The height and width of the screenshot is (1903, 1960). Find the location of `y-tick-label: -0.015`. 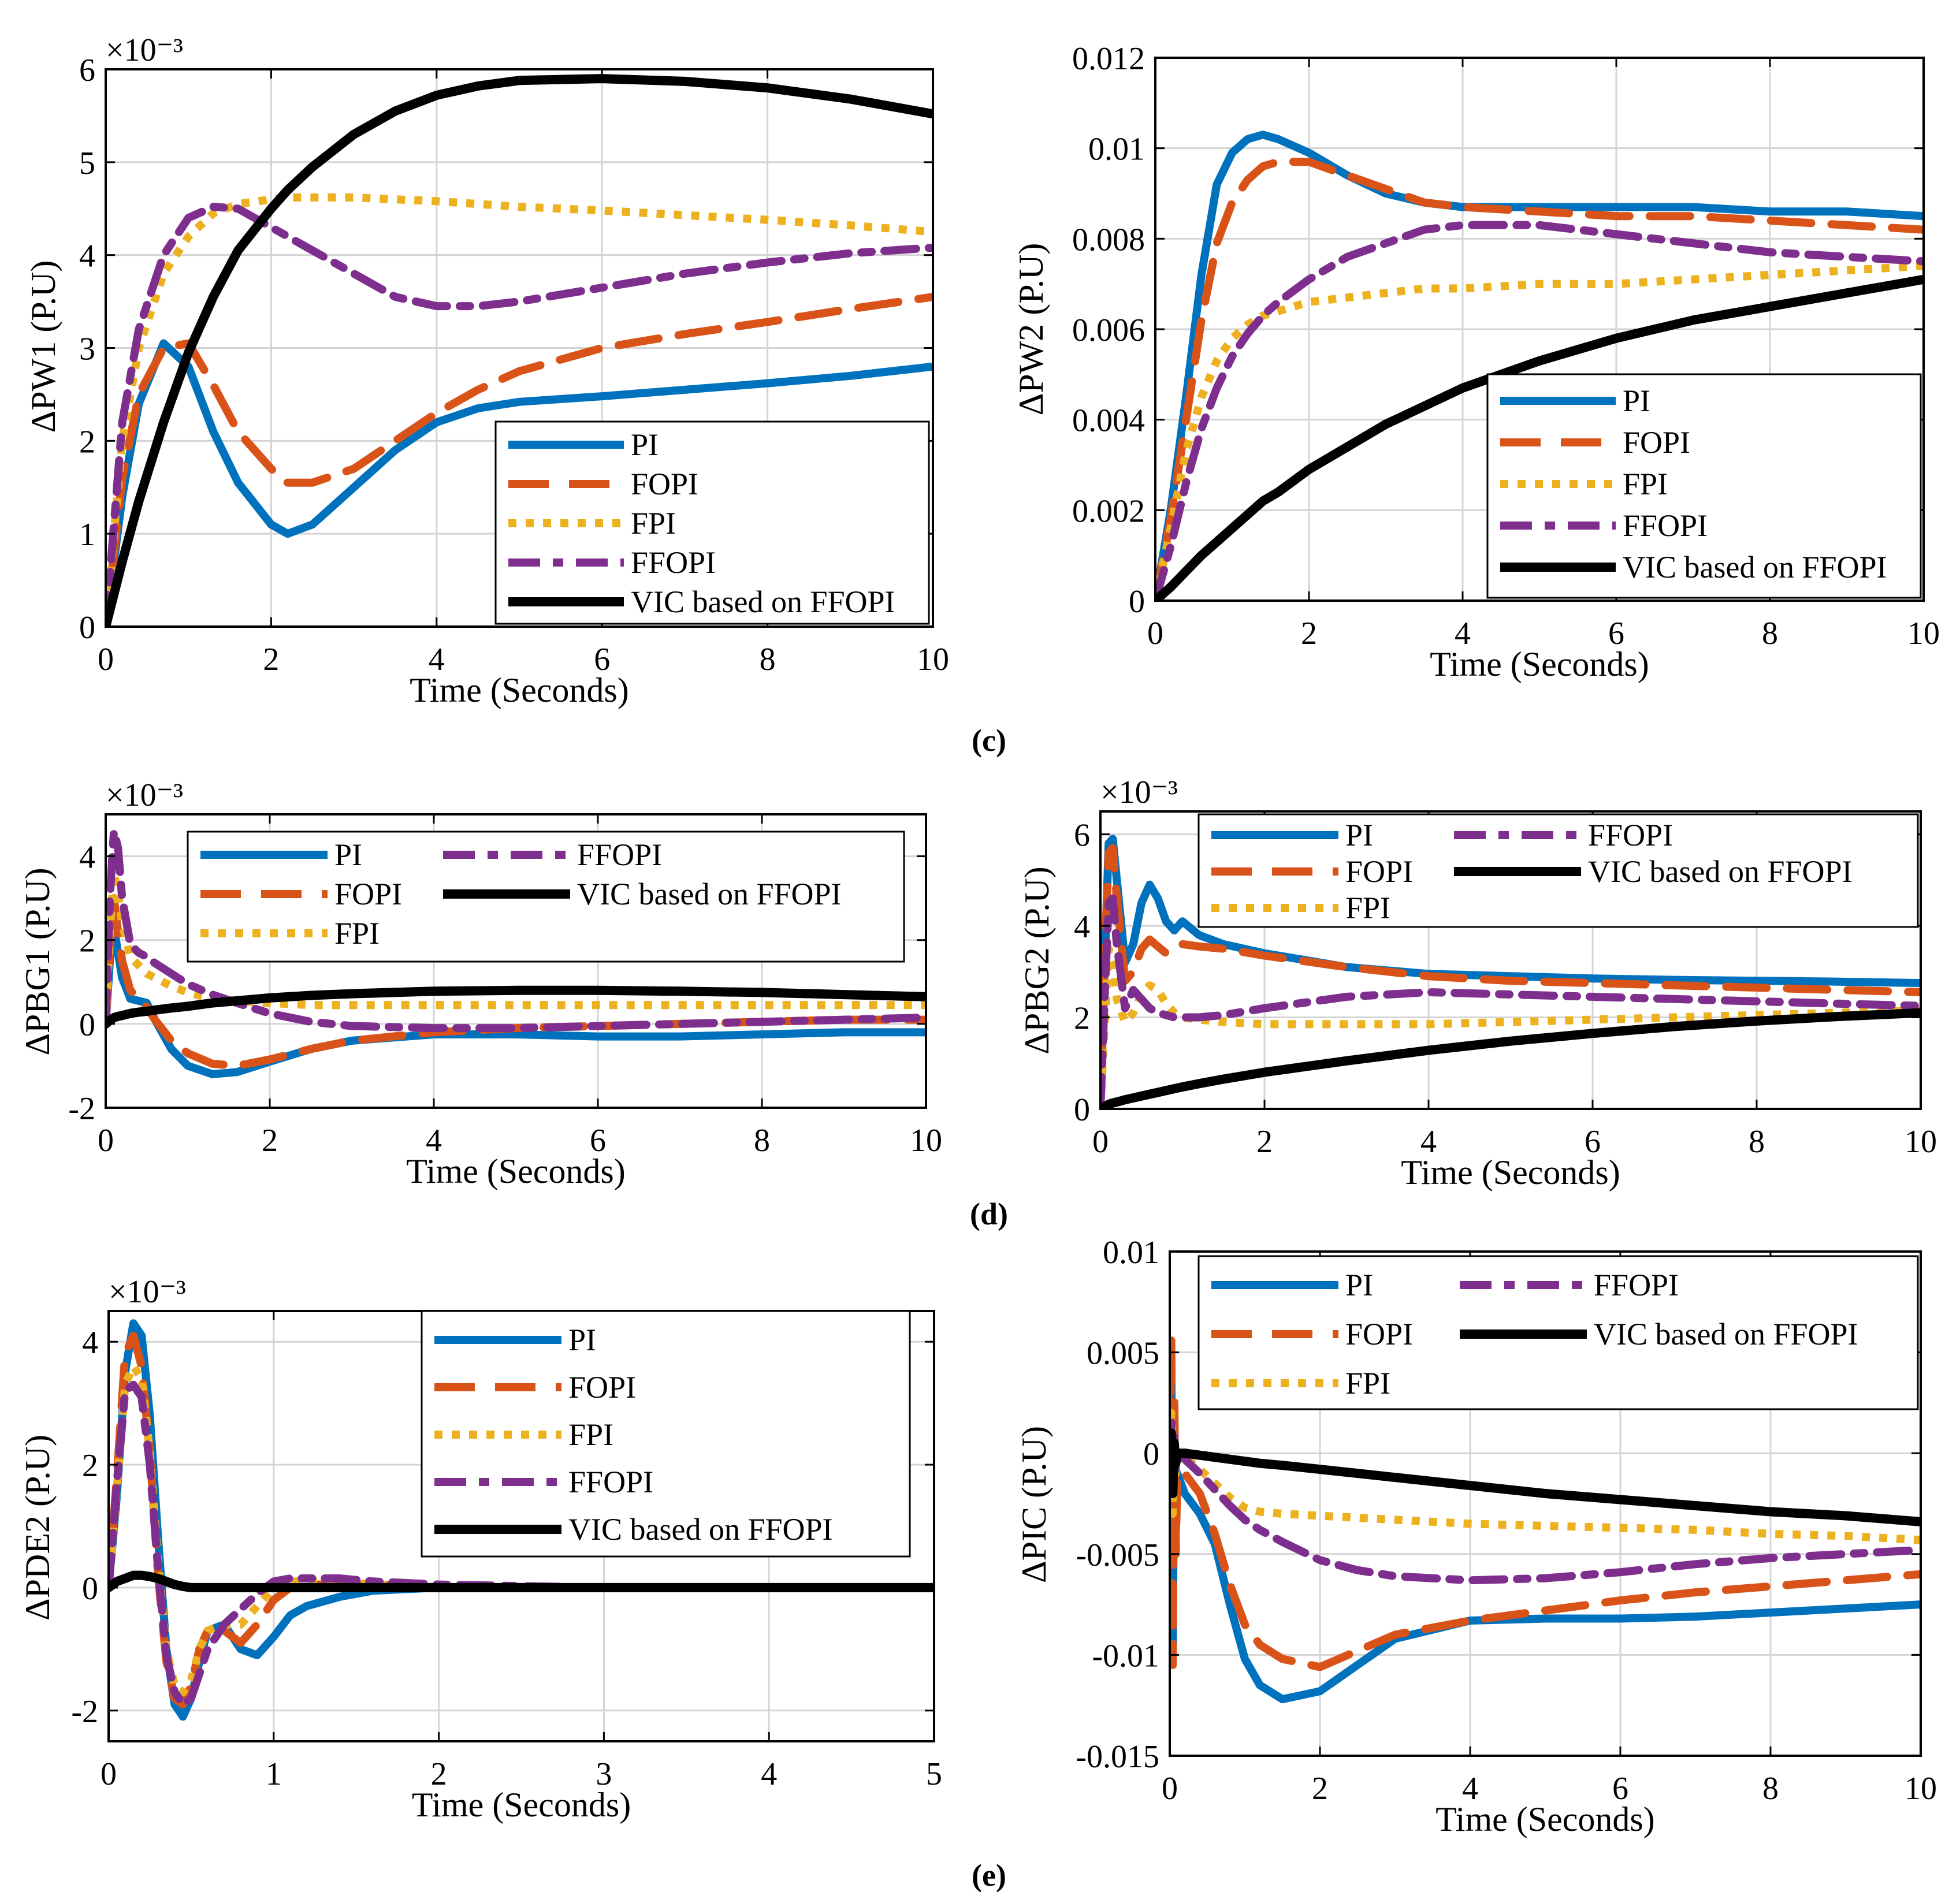

y-tick-label: -0.015 is located at coordinates (1117, 1757).